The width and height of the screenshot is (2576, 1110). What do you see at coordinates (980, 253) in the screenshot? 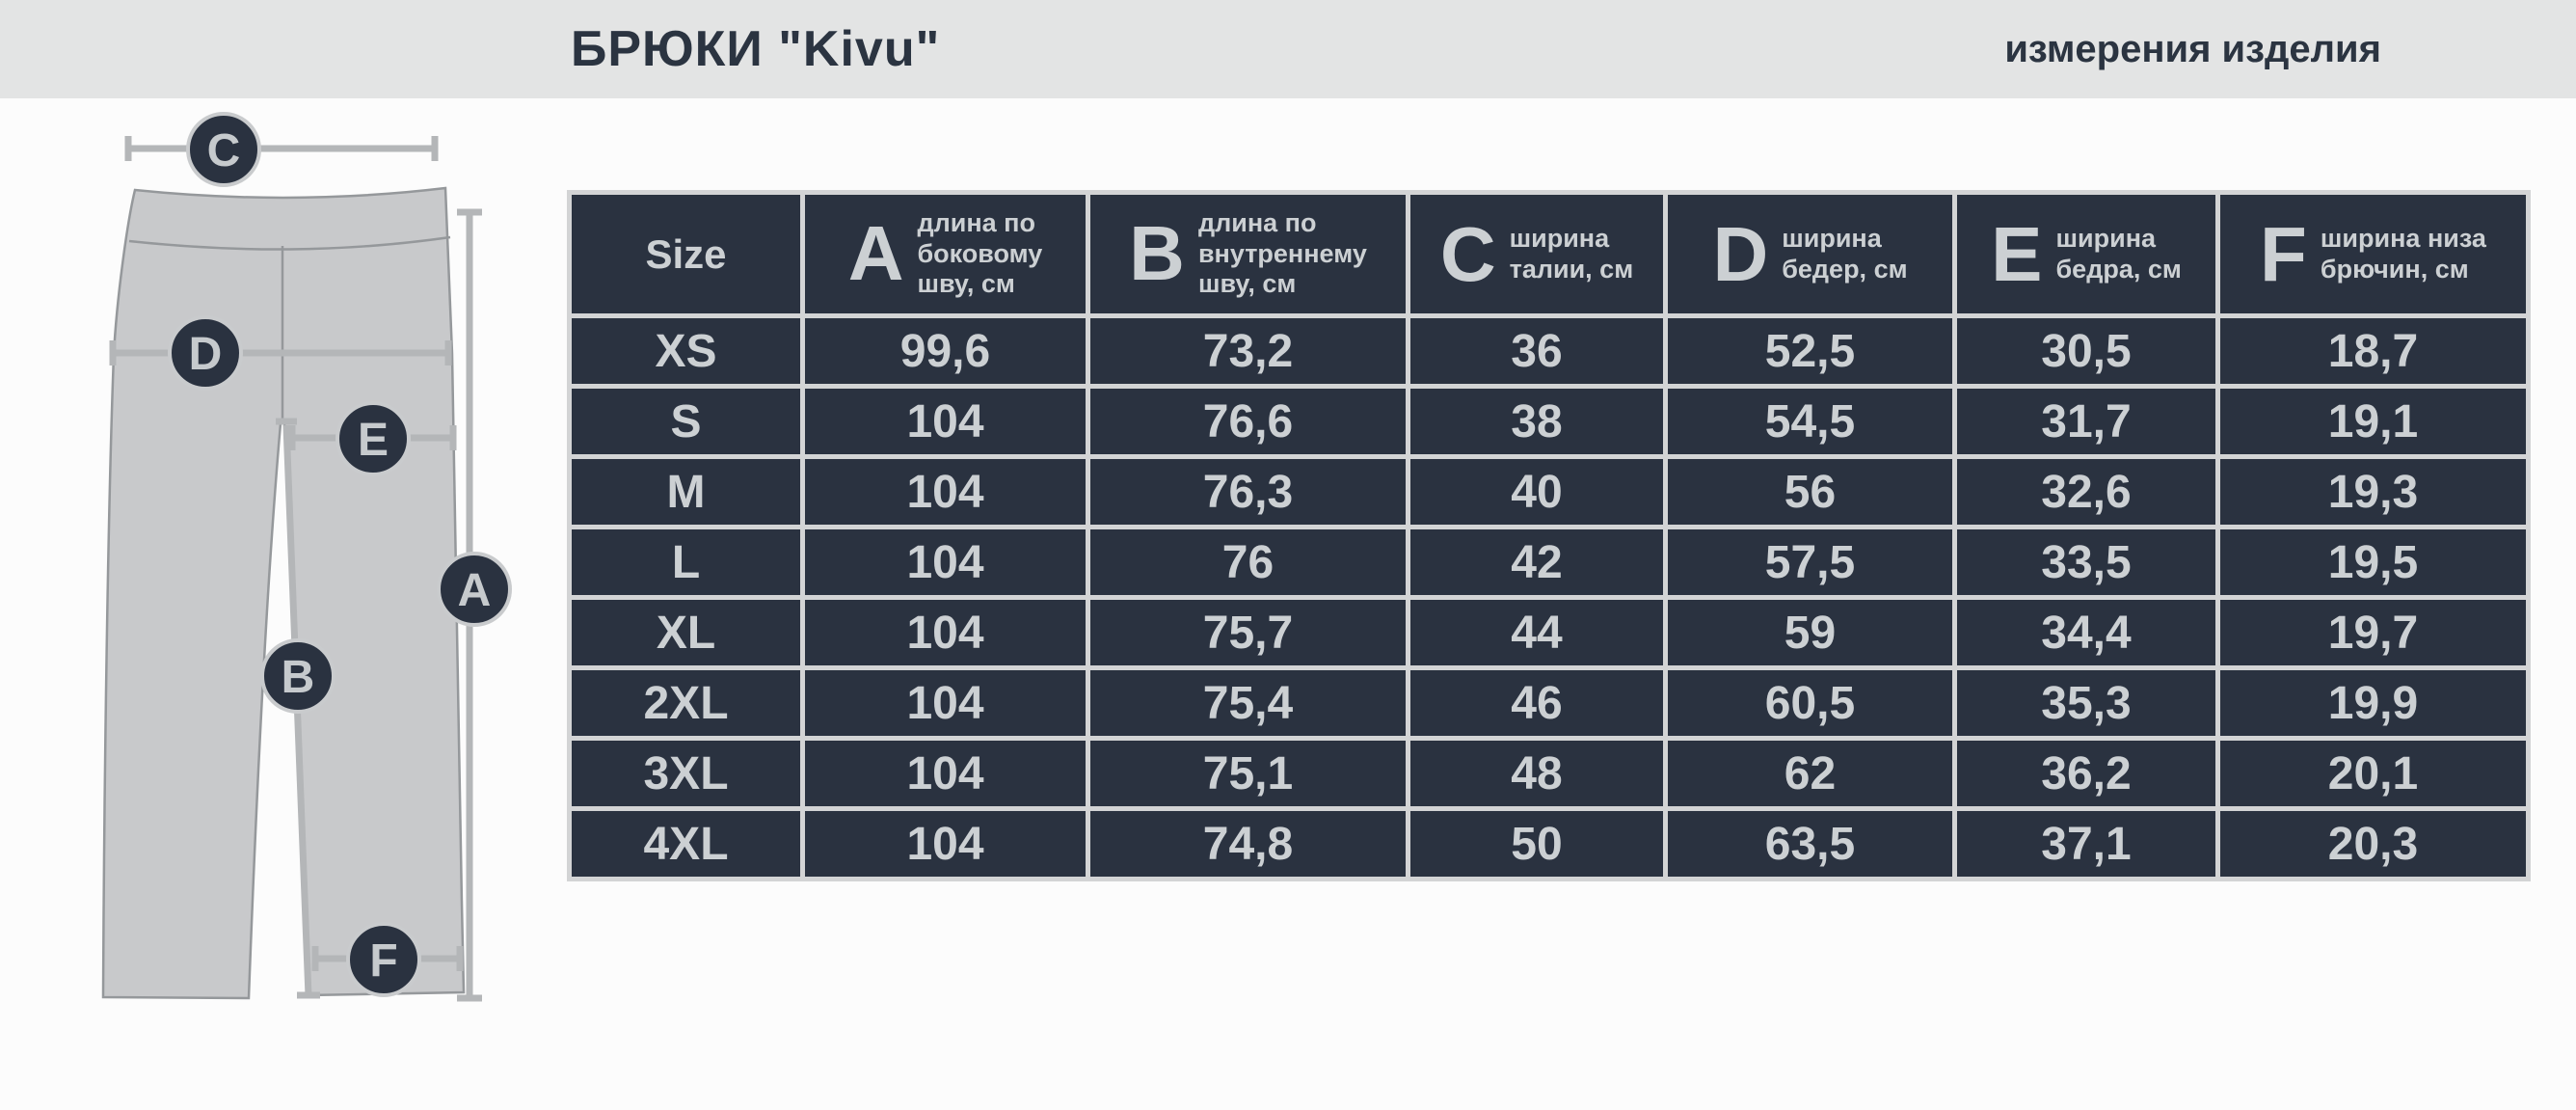
I see `column-label: длина по боковому шву, см` at bounding box center [980, 253].